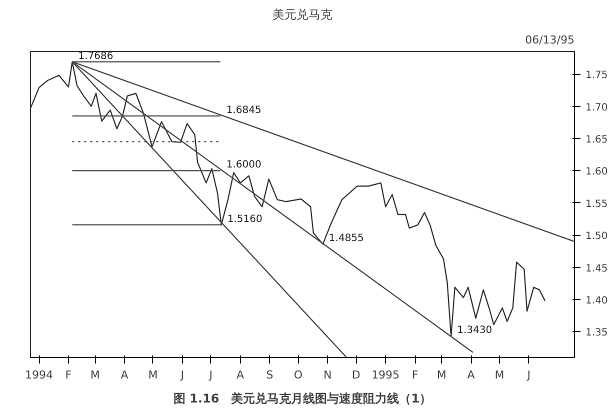 This screenshot has width=614, height=414. I want to click on chart-subtitle: 06/13/95, so click(550, 40).